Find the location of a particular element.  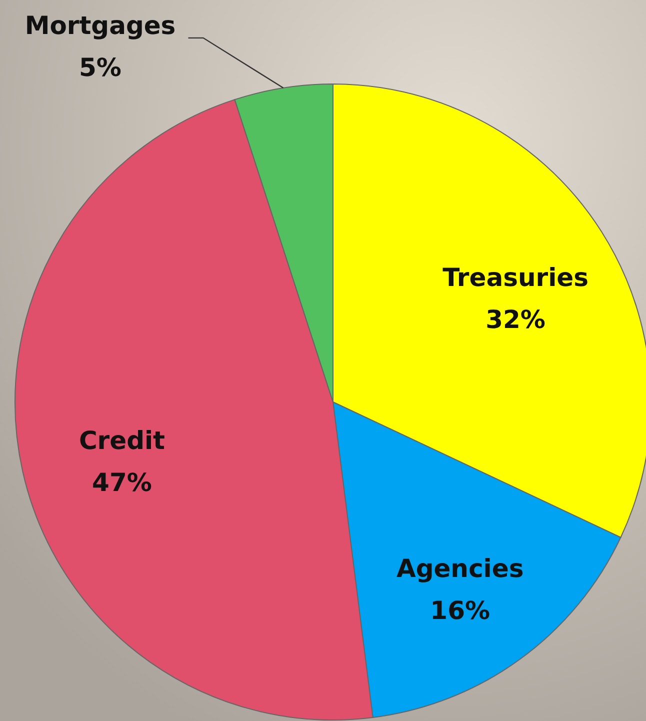

slice-label: Agencies is located at coordinates (460, 568).